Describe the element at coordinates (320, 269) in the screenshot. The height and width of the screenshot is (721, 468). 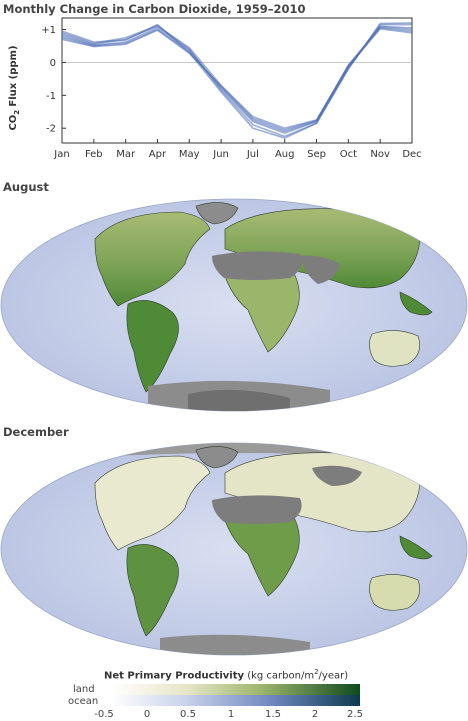
I see `middle-east-desert` at that location.